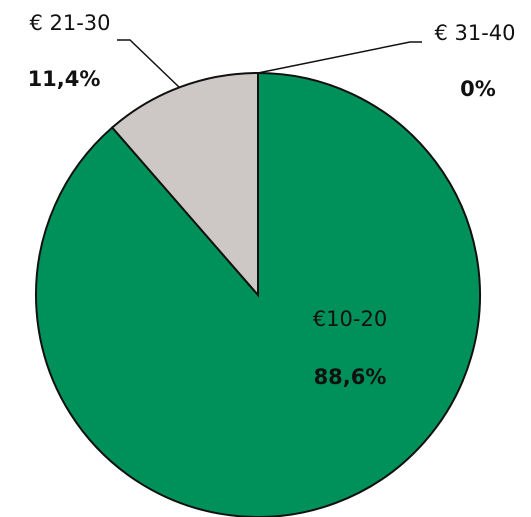  What do you see at coordinates (474, 33) in the screenshot?
I see `slice-label: € 31-40` at bounding box center [474, 33].